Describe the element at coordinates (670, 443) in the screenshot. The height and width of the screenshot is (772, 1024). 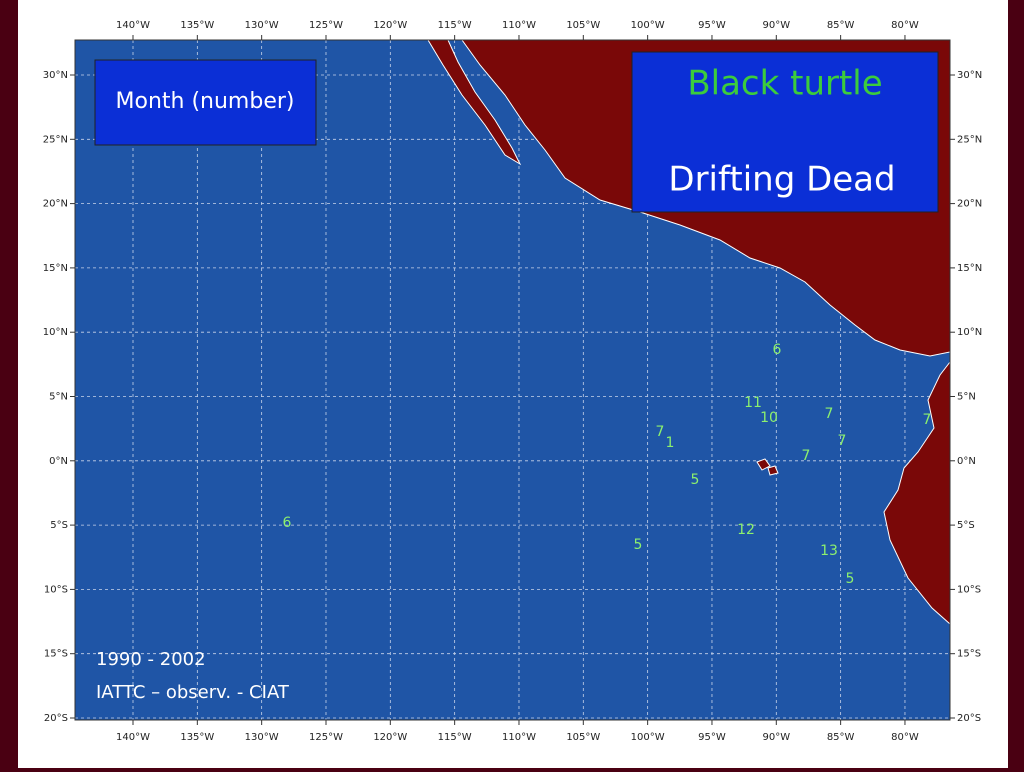
I see `month-marker: 1` at that location.